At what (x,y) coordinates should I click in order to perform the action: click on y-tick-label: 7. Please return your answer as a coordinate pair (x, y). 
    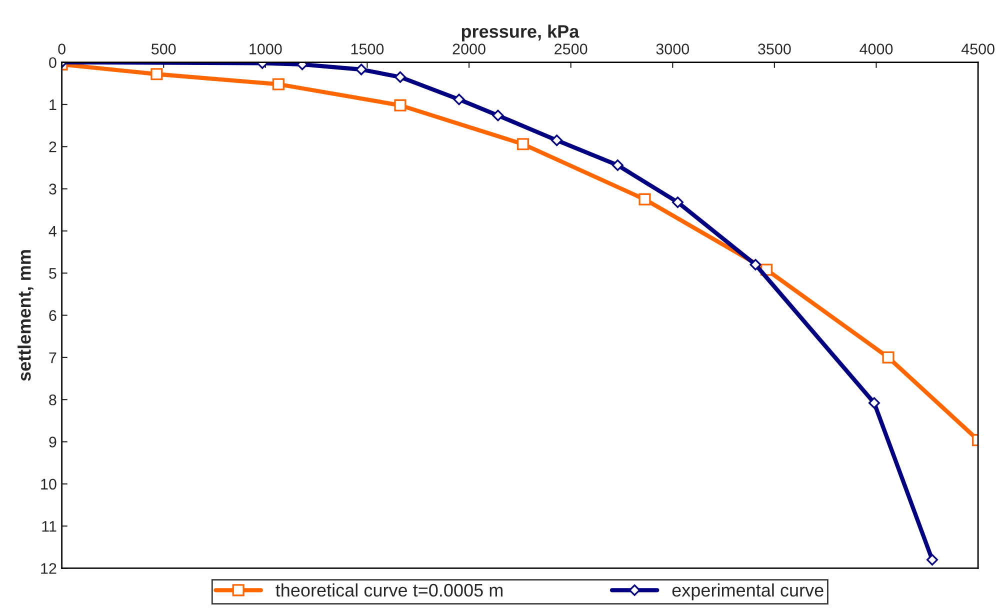
    Looking at the image, I should click on (52, 357).